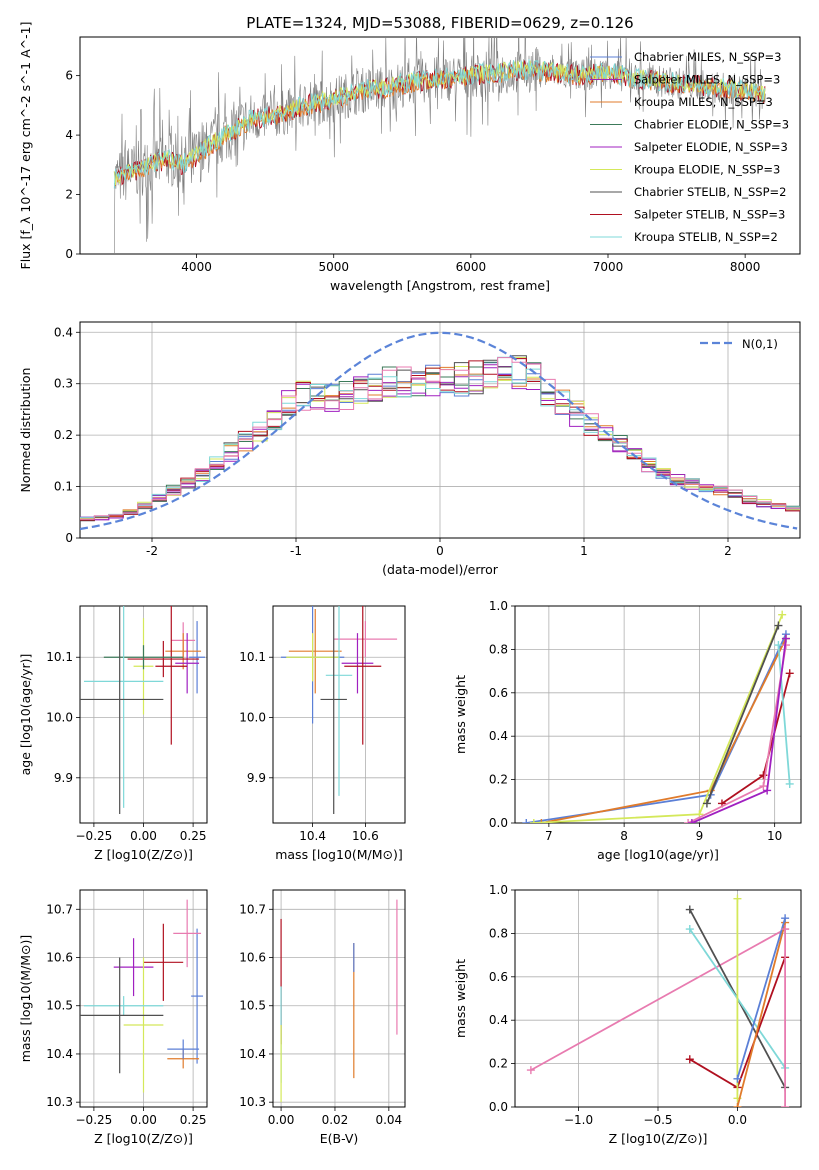 The width and height of the screenshot is (819, 1170). What do you see at coordinates (657, 1120) in the screenshot?
I see `x-tick-label: −0.5` at bounding box center [657, 1120].